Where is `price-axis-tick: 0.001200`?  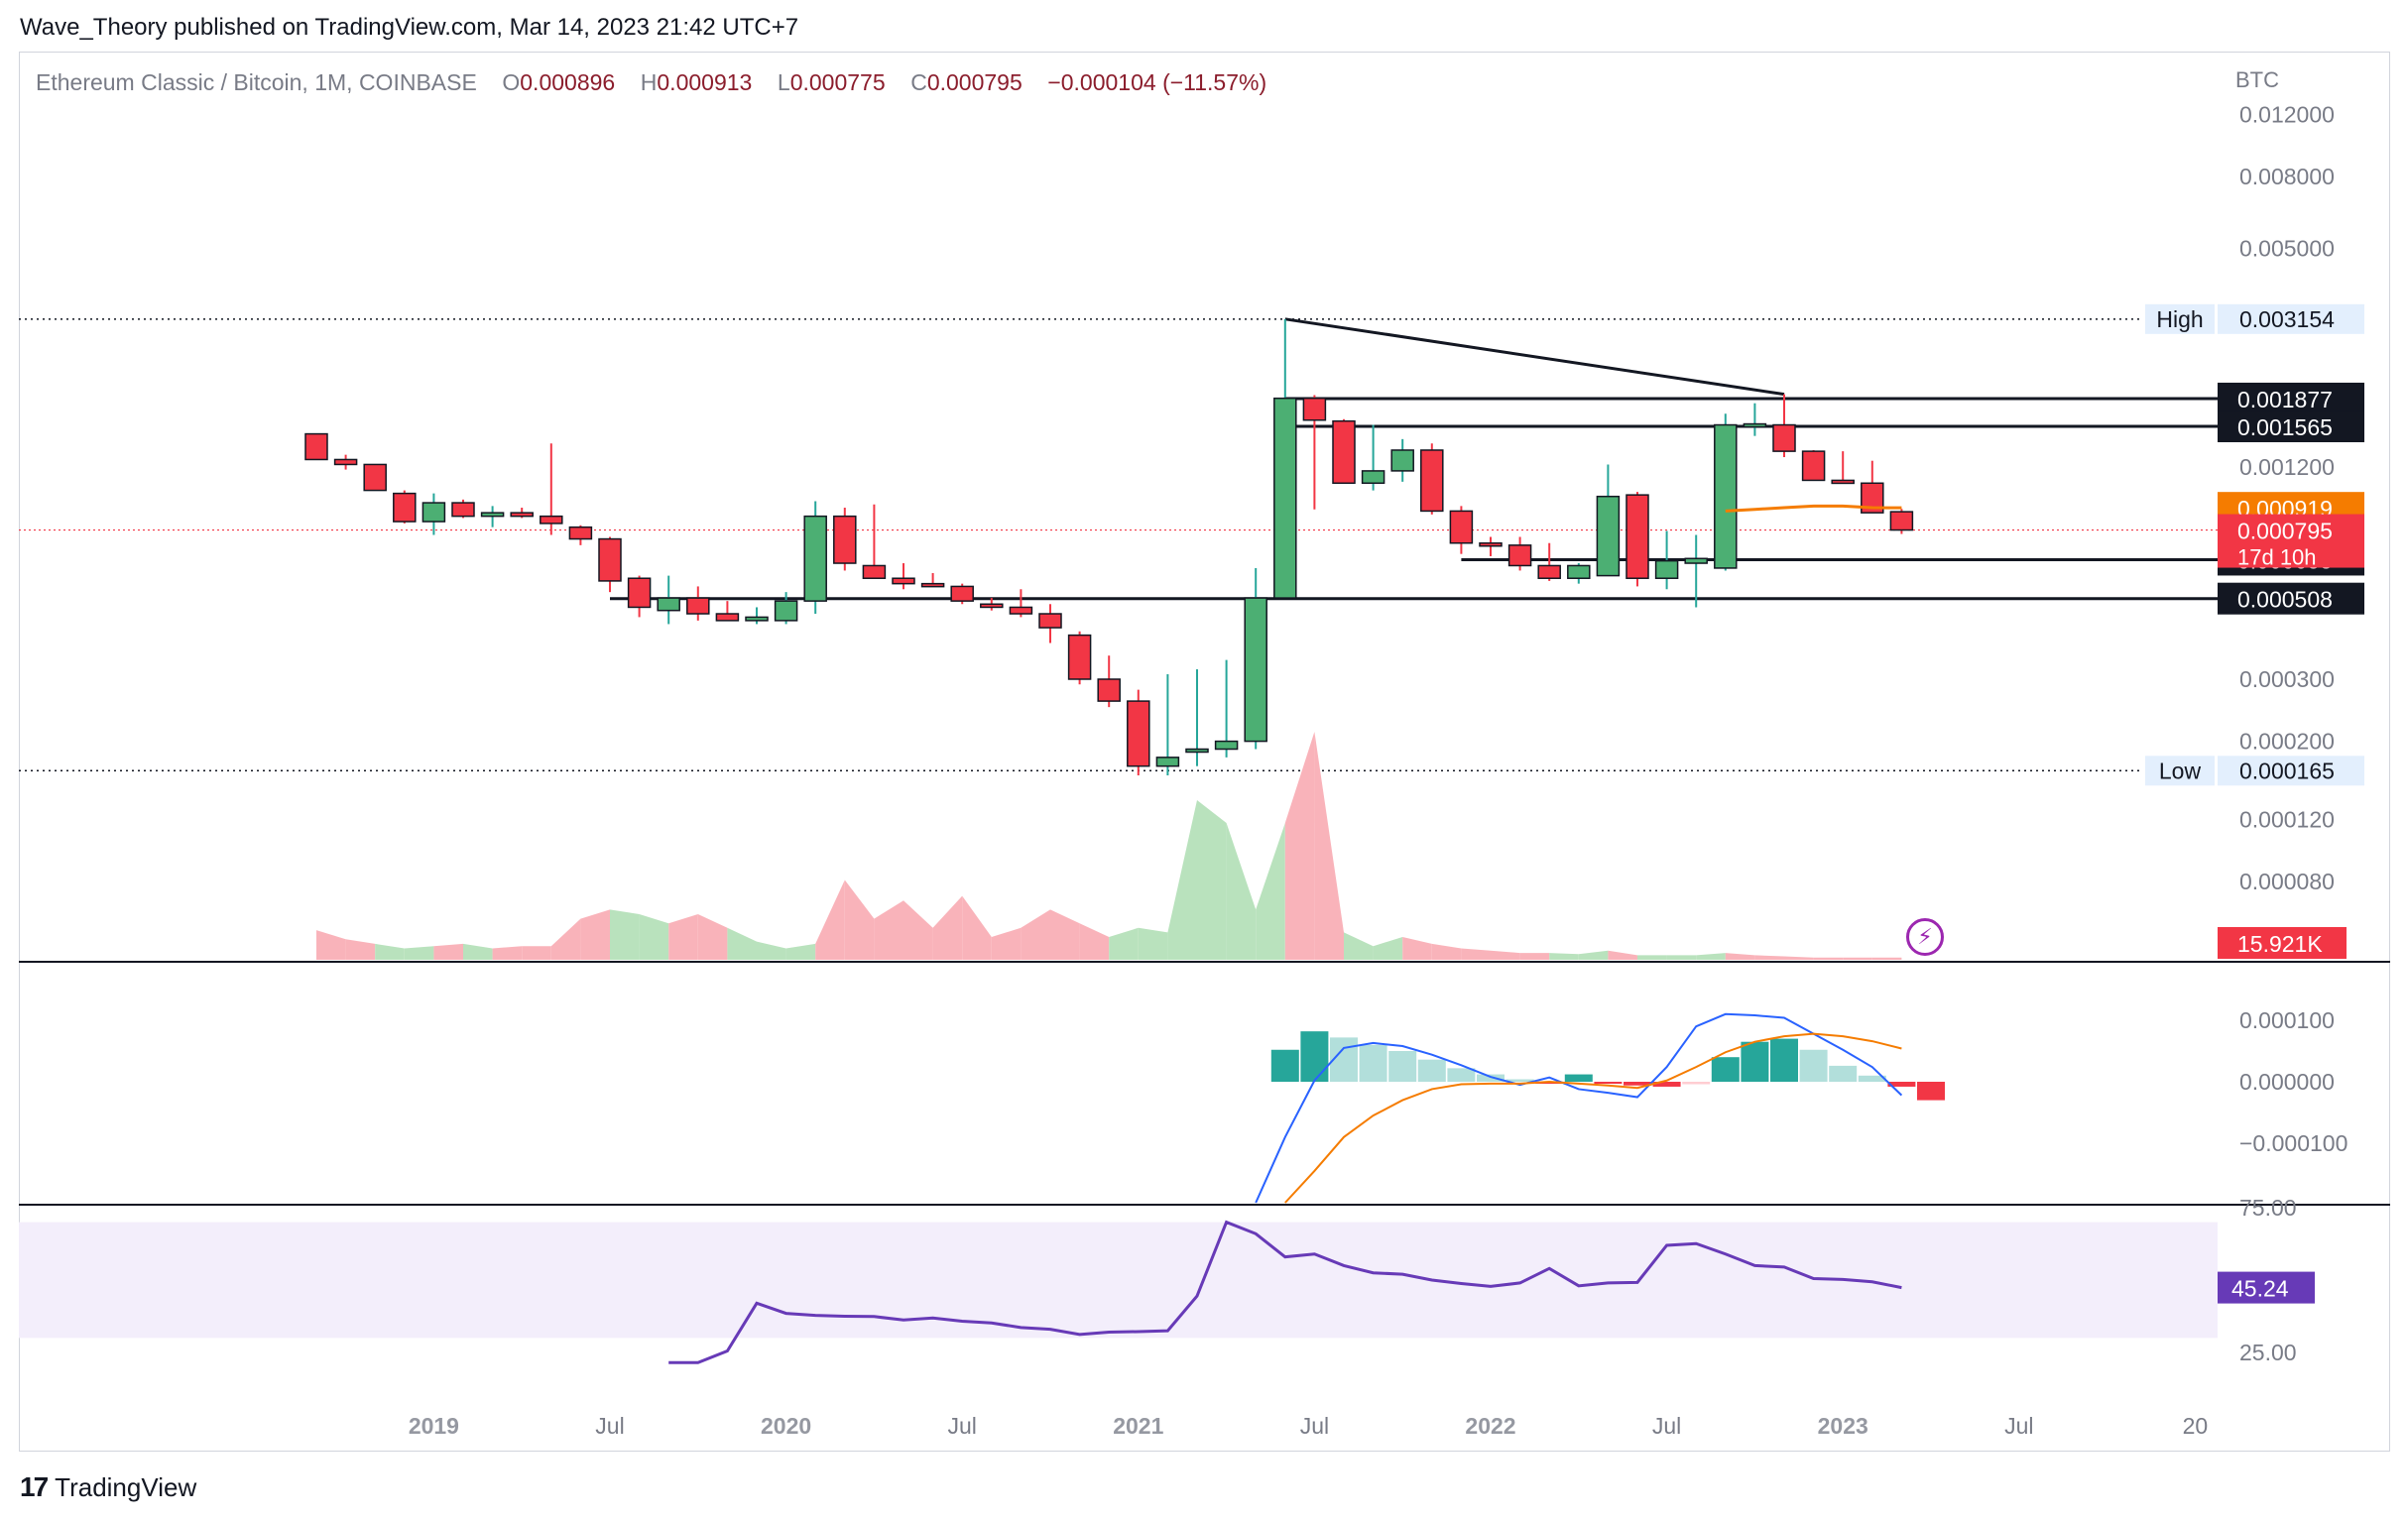 price-axis-tick: 0.001200 is located at coordinates (2287, 467).